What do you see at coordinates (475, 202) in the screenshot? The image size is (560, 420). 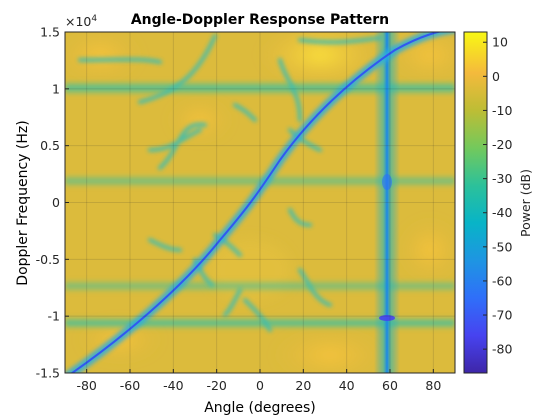 I see `colorbar` at bounding box center [475, 202].